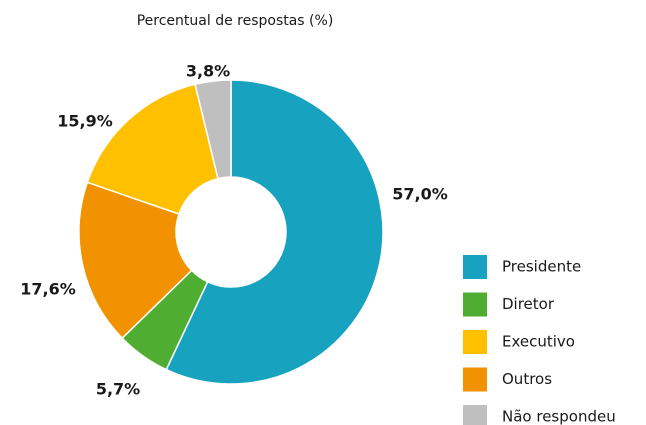  What do you see at coordinates (527, 379) in the screenshot?
I see `legend-label: Outros` at bounding box center [527, 379].